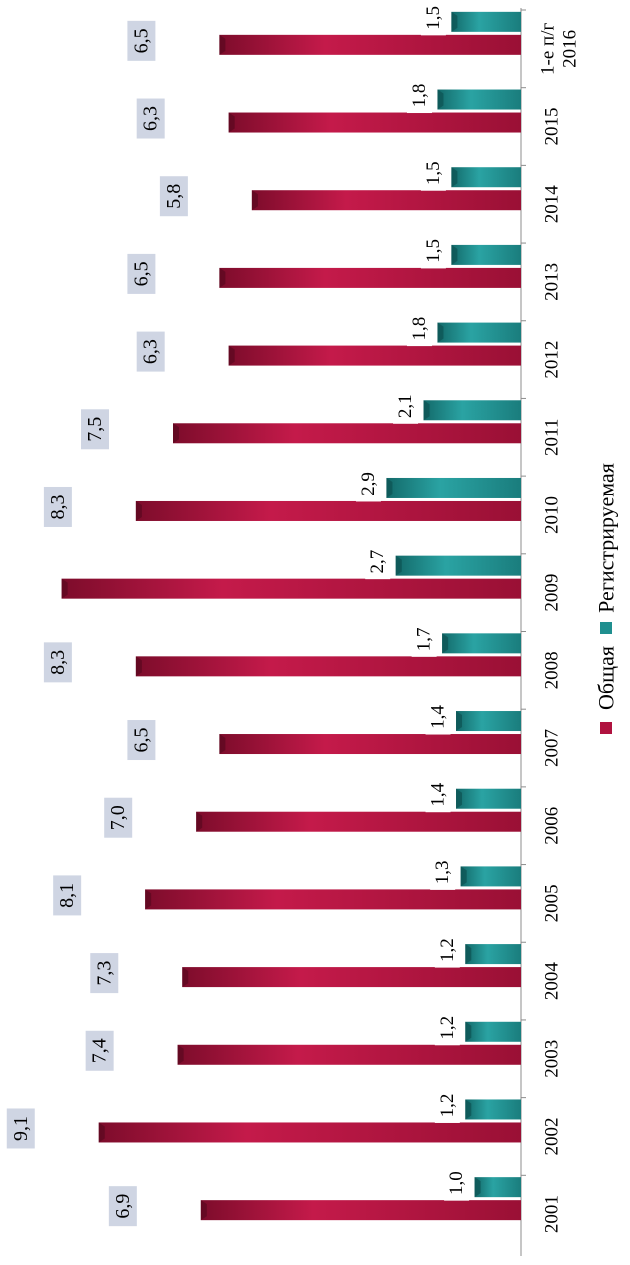 This screenshot has width=630, height=1265. Describe the element at coordinates (21, 1128) in the screenshot. I see `data-label-obshchaya: 9,1` at that location.